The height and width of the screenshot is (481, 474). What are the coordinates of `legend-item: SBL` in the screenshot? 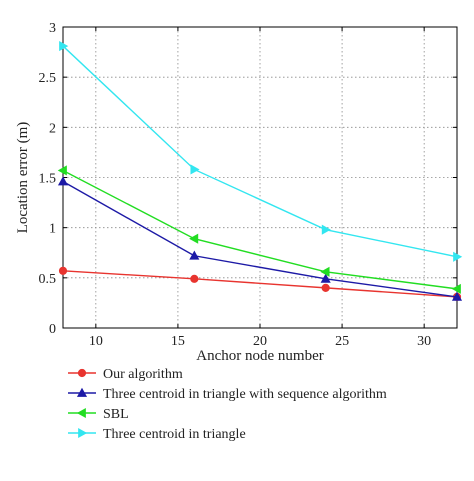 It's located at (98, 414).